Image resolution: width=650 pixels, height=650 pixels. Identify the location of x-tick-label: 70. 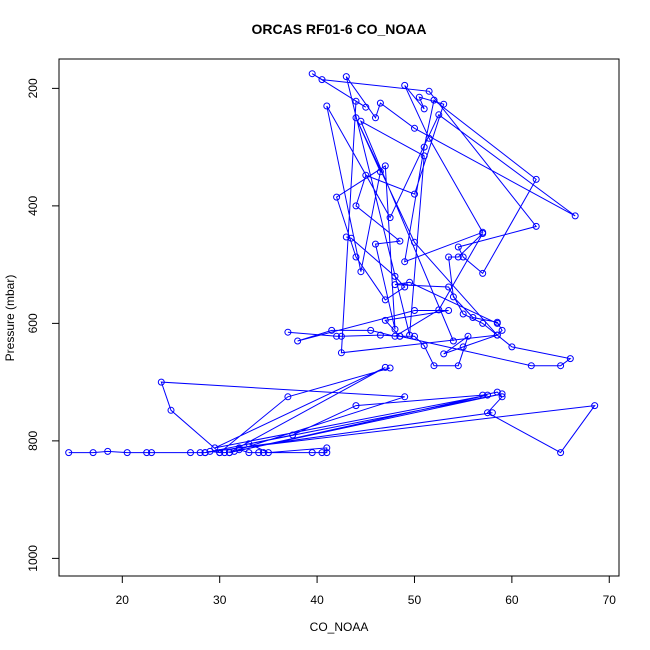
(610, 600).